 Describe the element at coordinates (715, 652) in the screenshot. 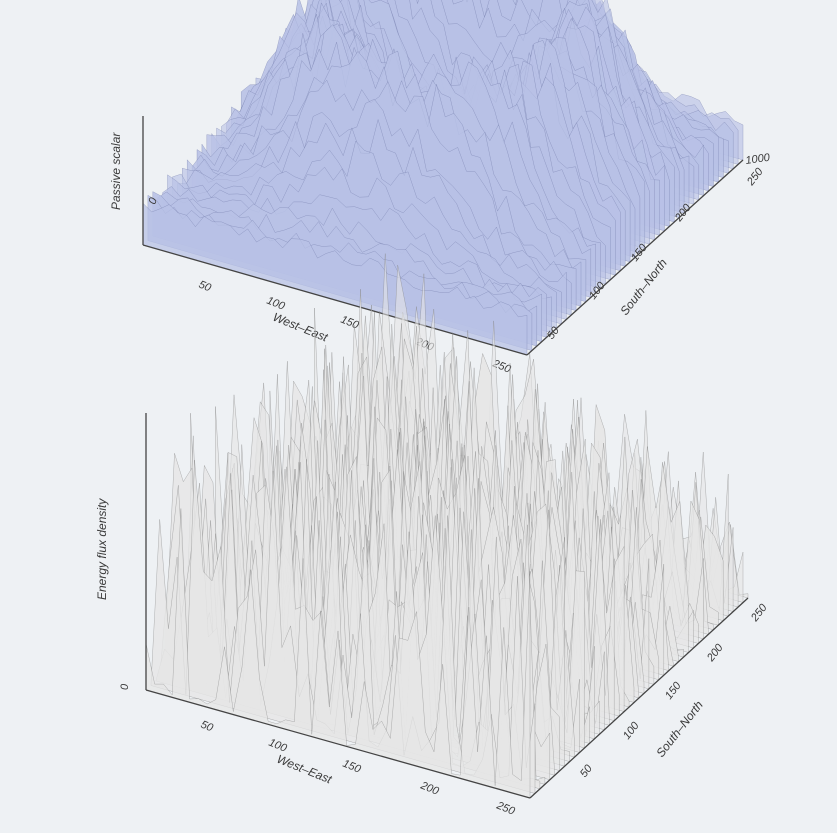

I see `energy-flux-y-tick: 200` at that location.